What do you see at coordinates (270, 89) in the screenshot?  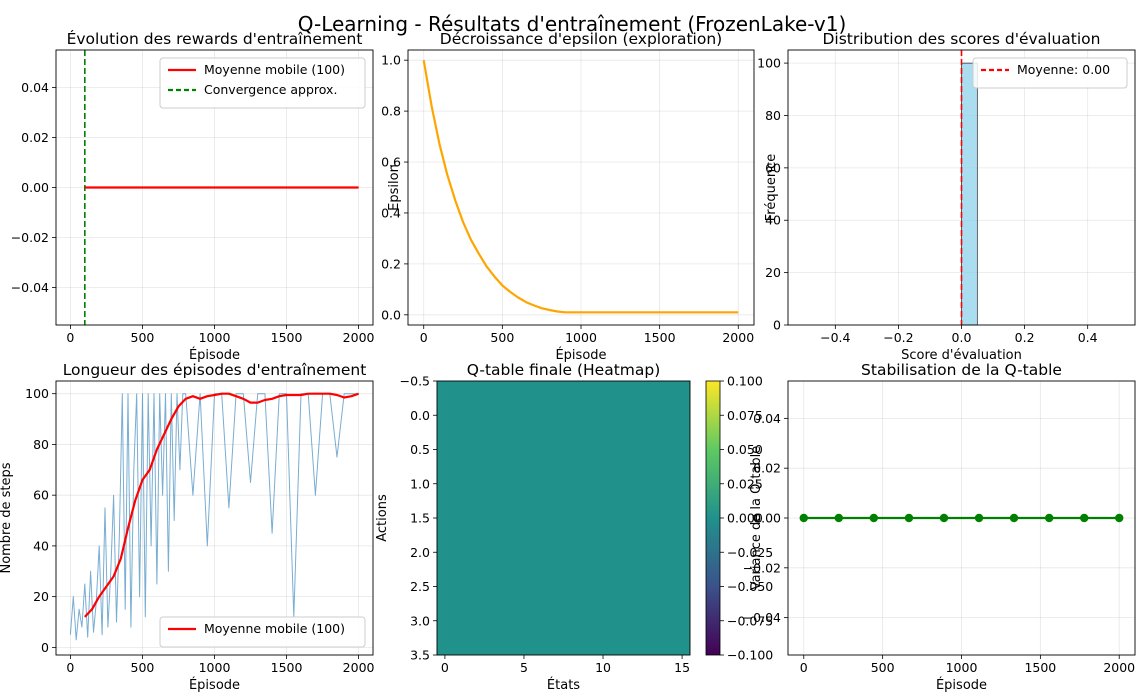 I see `legend-label: Convergence approx.` at bounding box center [270, 89].